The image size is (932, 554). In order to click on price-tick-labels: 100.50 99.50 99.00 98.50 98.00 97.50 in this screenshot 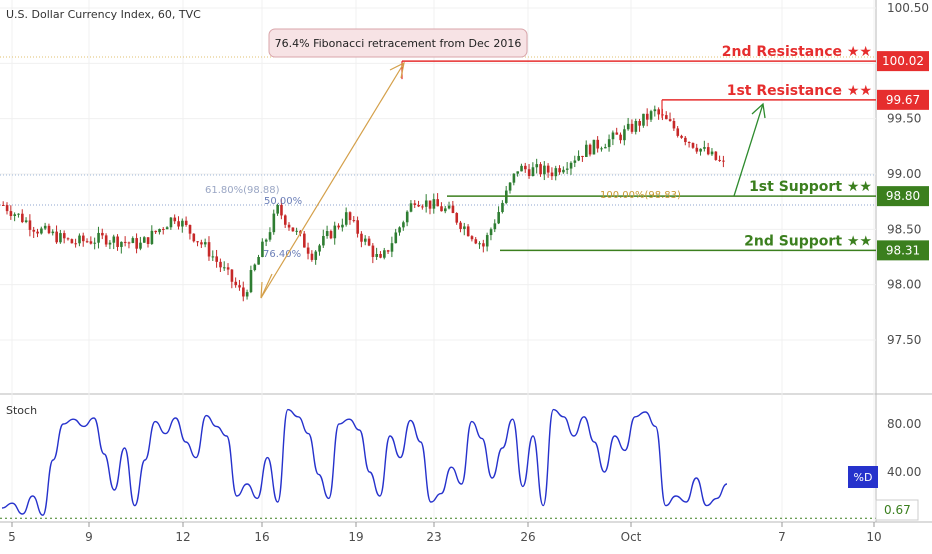, I will do `click(908, 174)`.